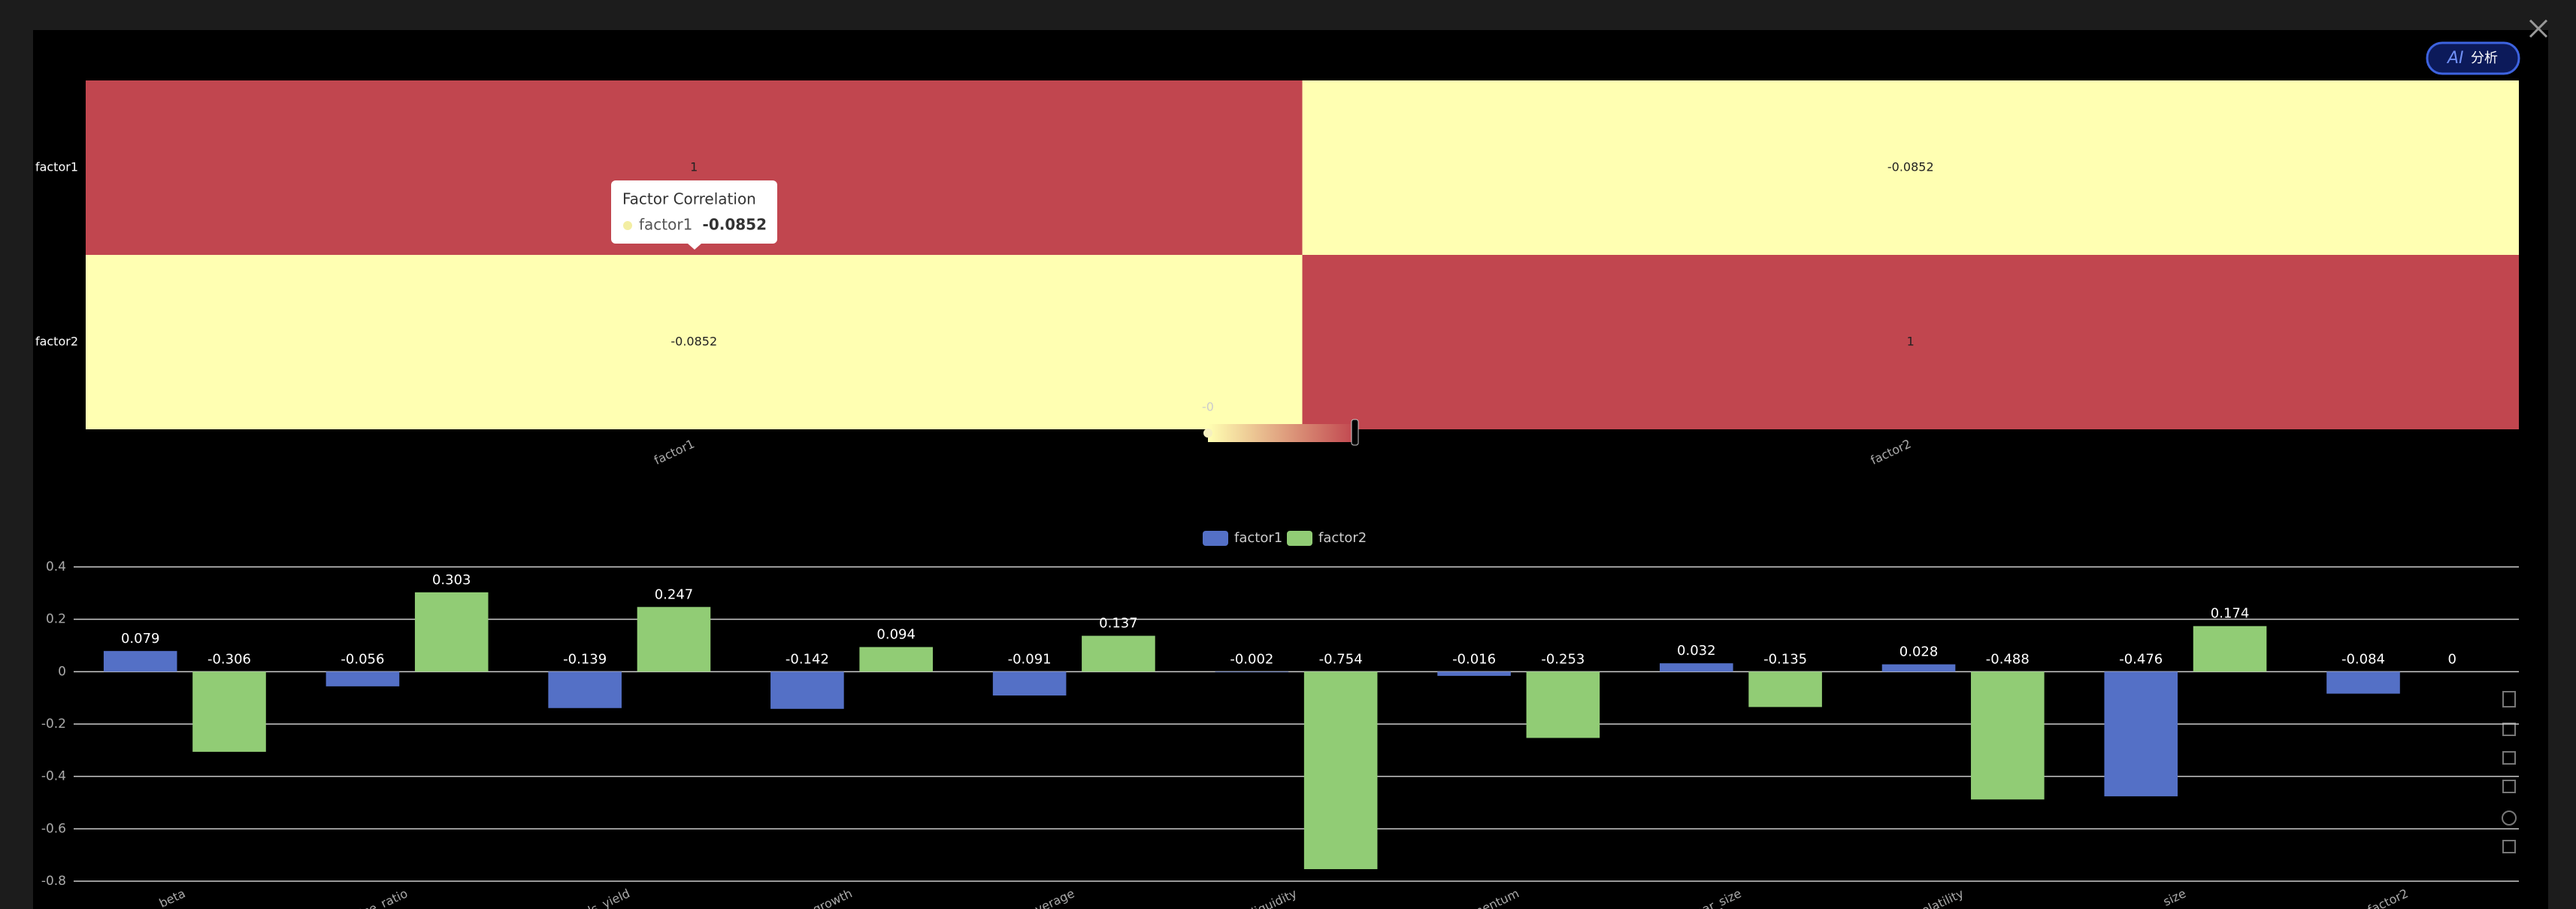  What do you see at coordinates (665, 225) in the screenshot?
I see `tooltip-series: factor1` at bounding box center [665, 225].